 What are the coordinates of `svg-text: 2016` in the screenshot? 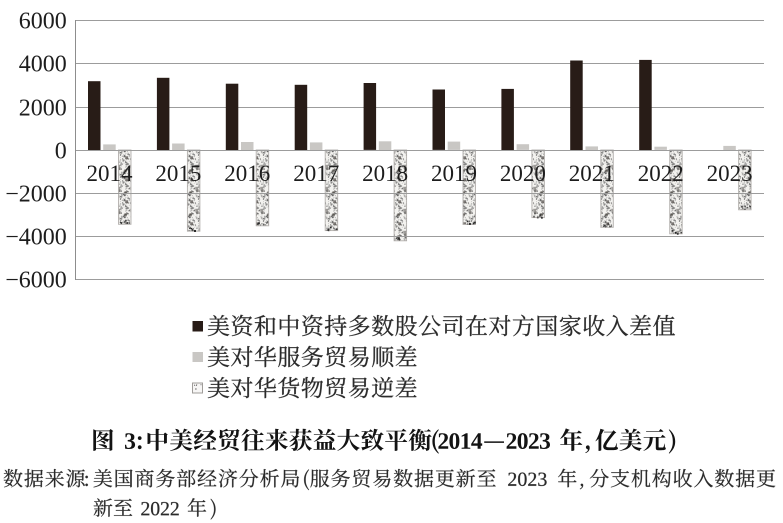 It's located at (247, 173).